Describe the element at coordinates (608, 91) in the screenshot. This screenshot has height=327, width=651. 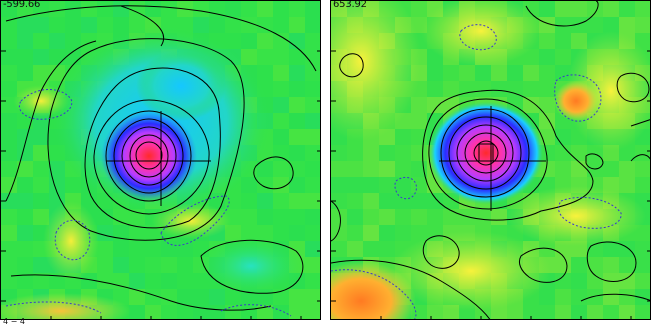
I see `yellow-region-right` at that location.